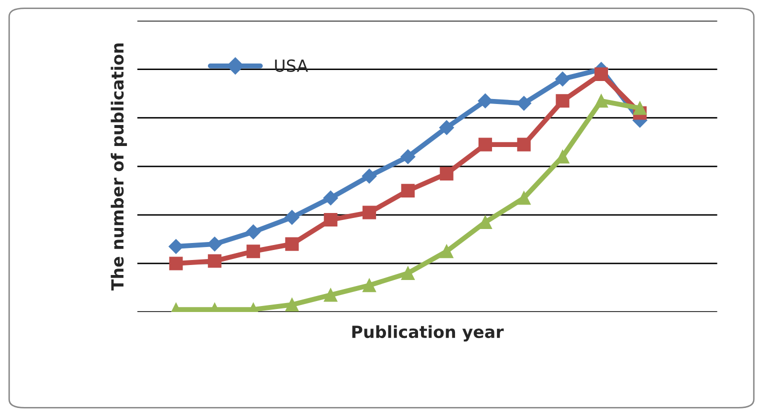 The image size is (763, 416). What do you see at coordinates (118, 167) in the screenshot?
I see `y-axis-title: The number of publication` at bounding box center [118, 167].